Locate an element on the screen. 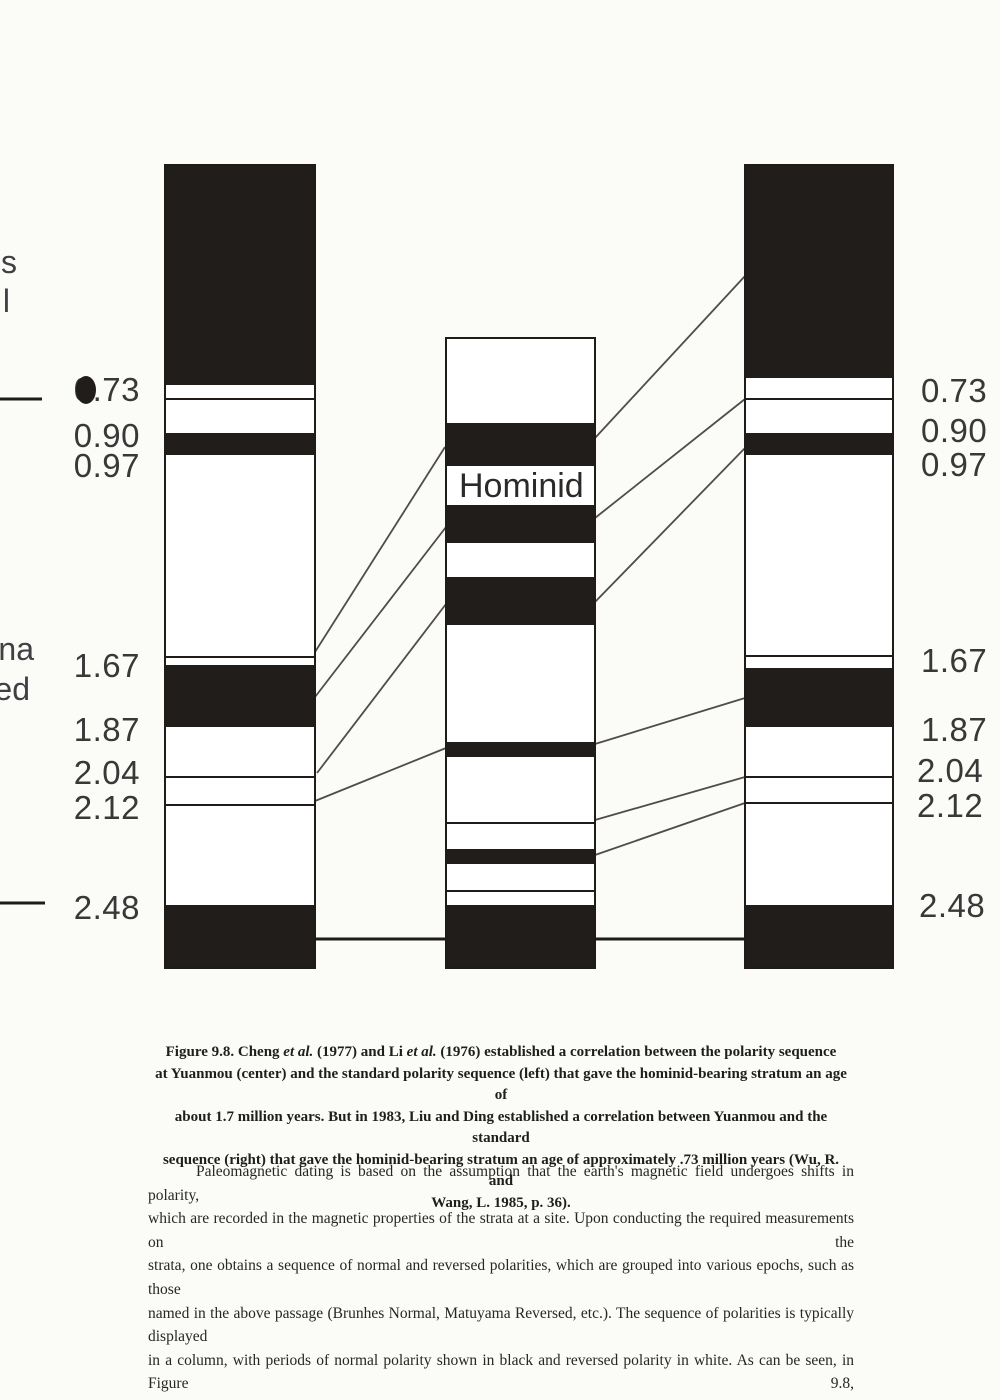  age-label-right: 0.73 is located at coordinates (954, 390).